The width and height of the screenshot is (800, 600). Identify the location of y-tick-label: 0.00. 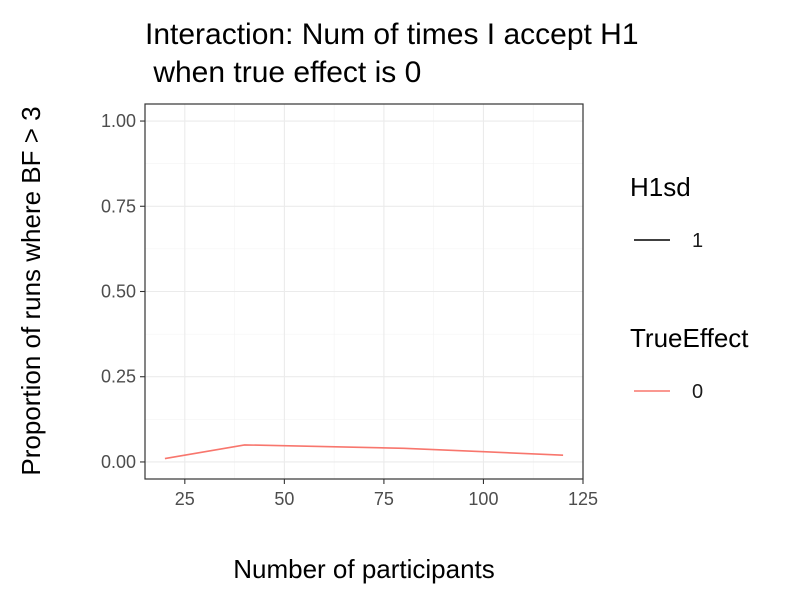
(118, 462).